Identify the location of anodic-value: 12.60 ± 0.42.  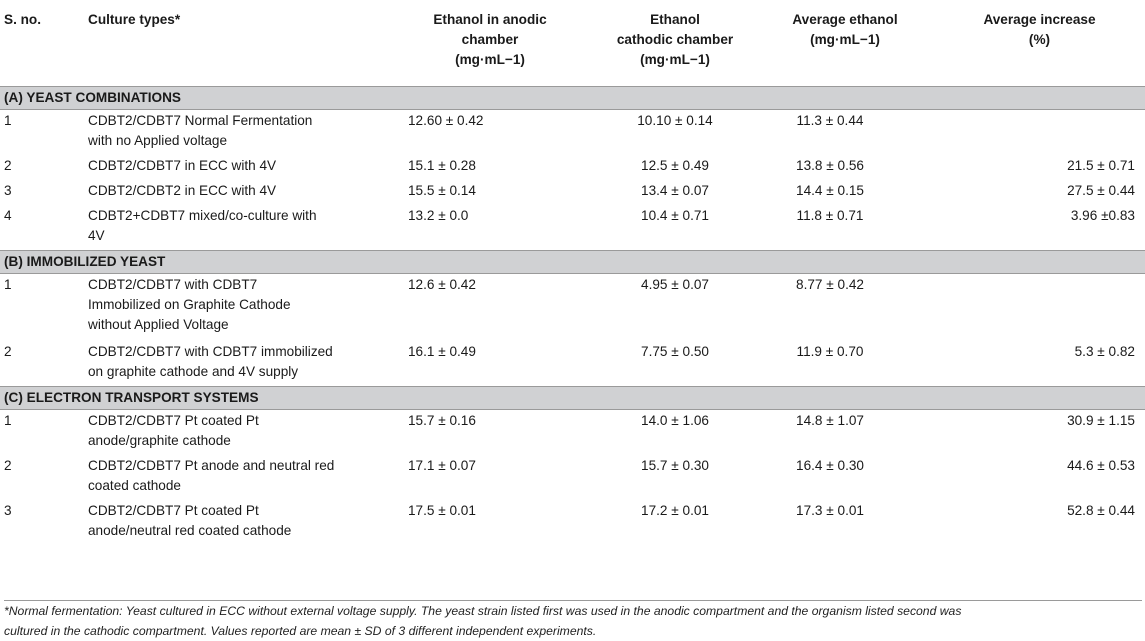
(446, 120).